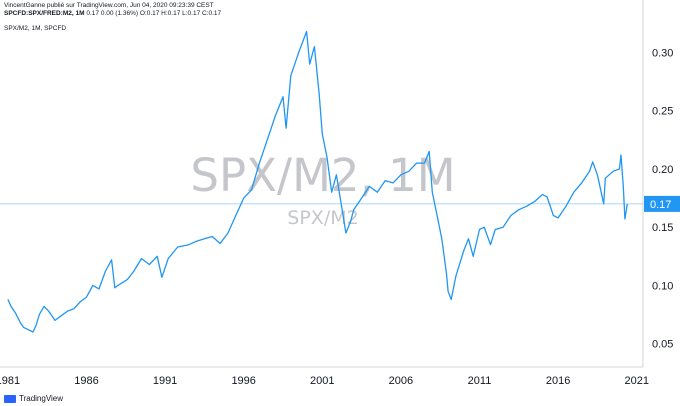  Describe the element at coordinates (322, 381) in the screenshot. I see `x-tick-label: 2001` at that location.